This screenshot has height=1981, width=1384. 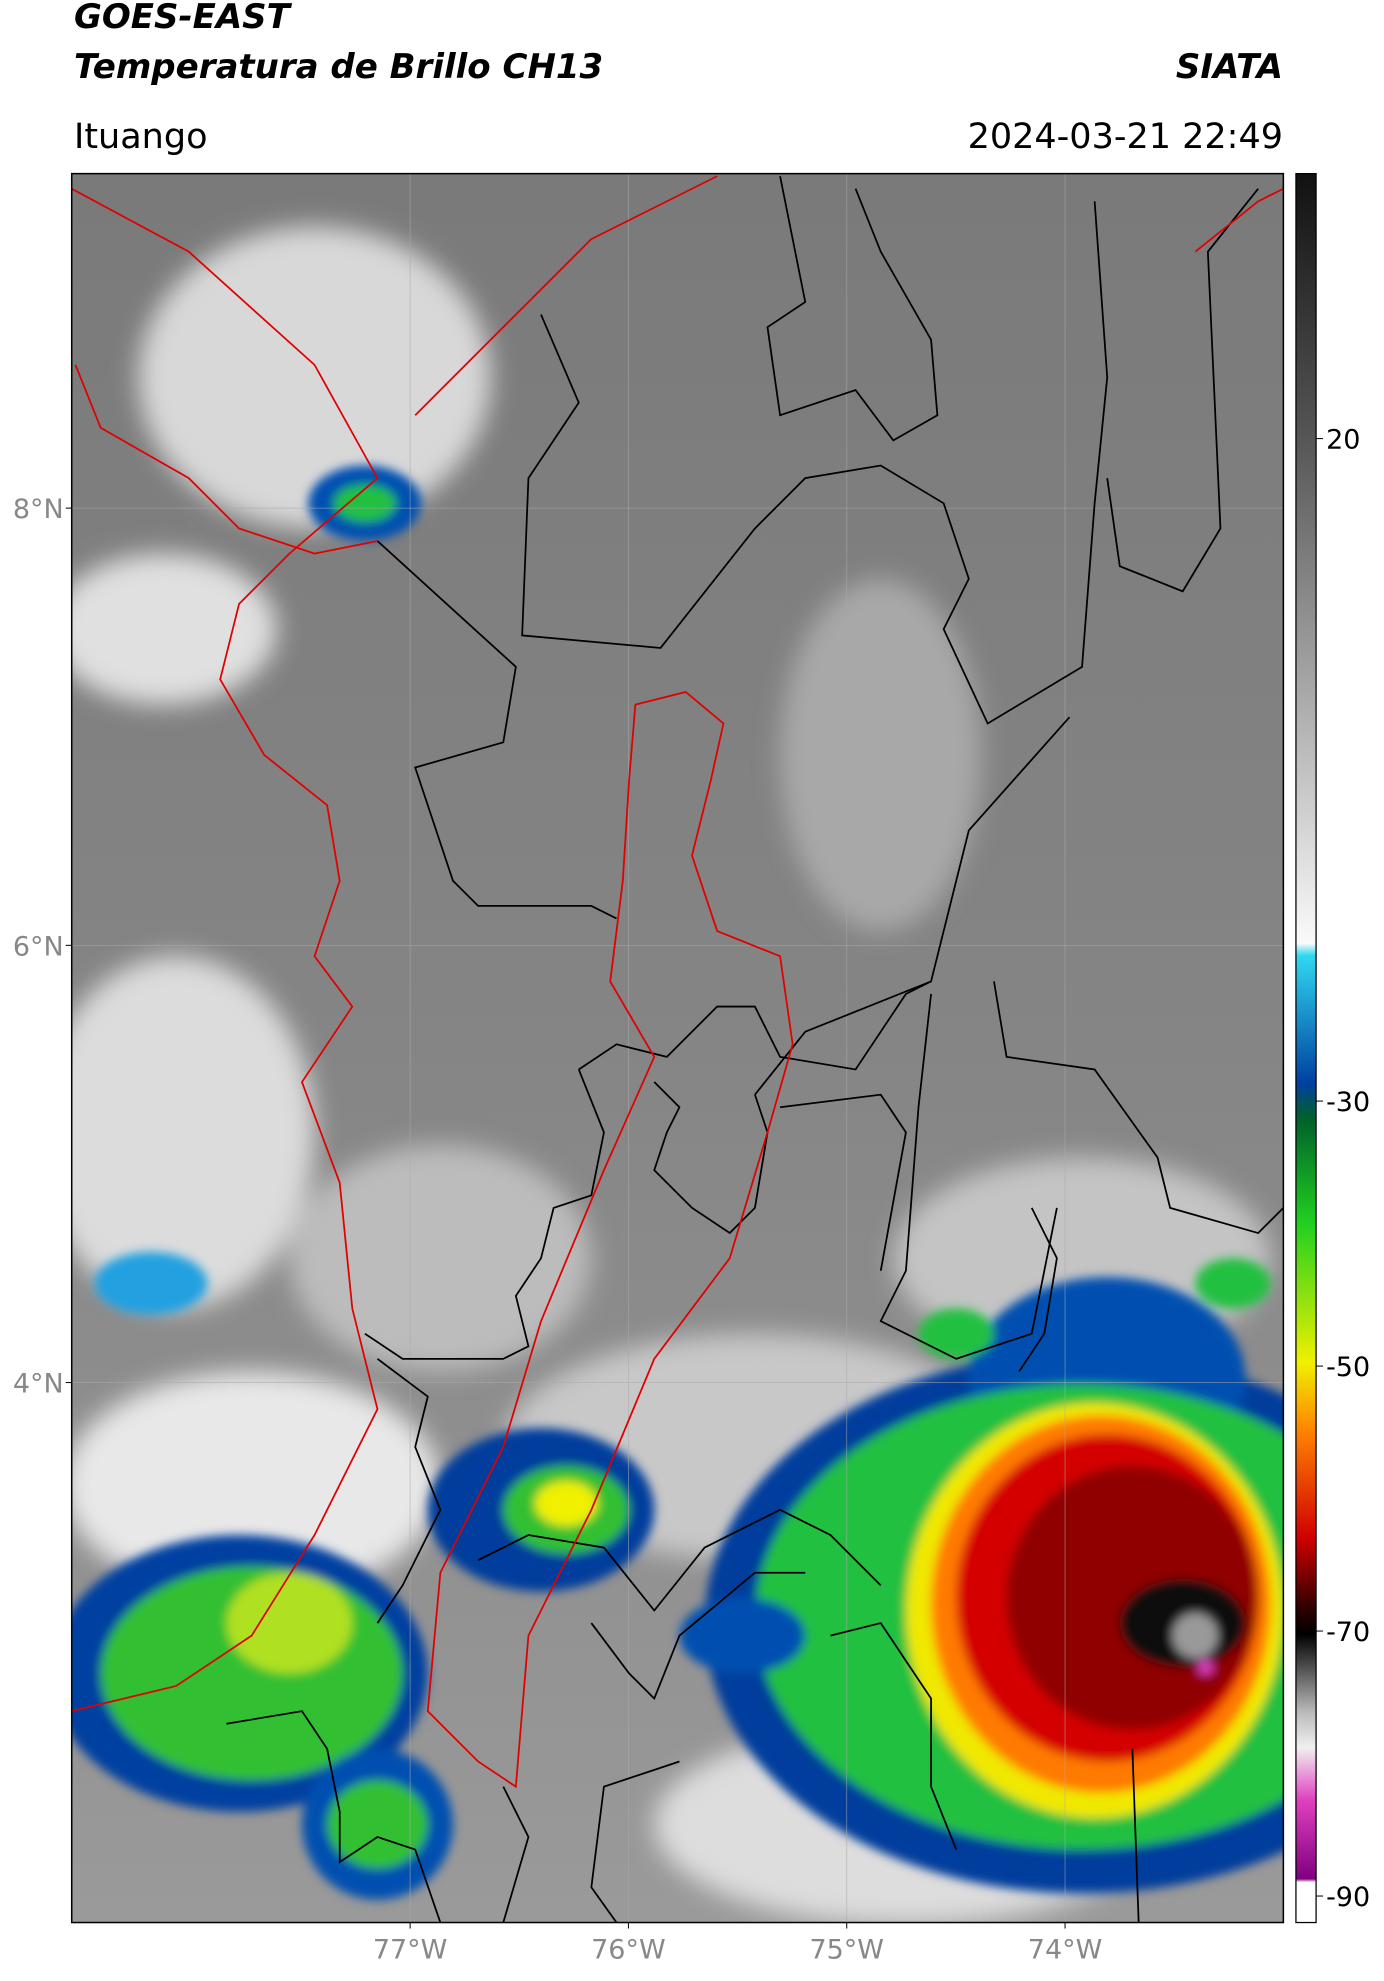 I want to click on x-tick-label: 74°W, so click(x=1065, y=1950).